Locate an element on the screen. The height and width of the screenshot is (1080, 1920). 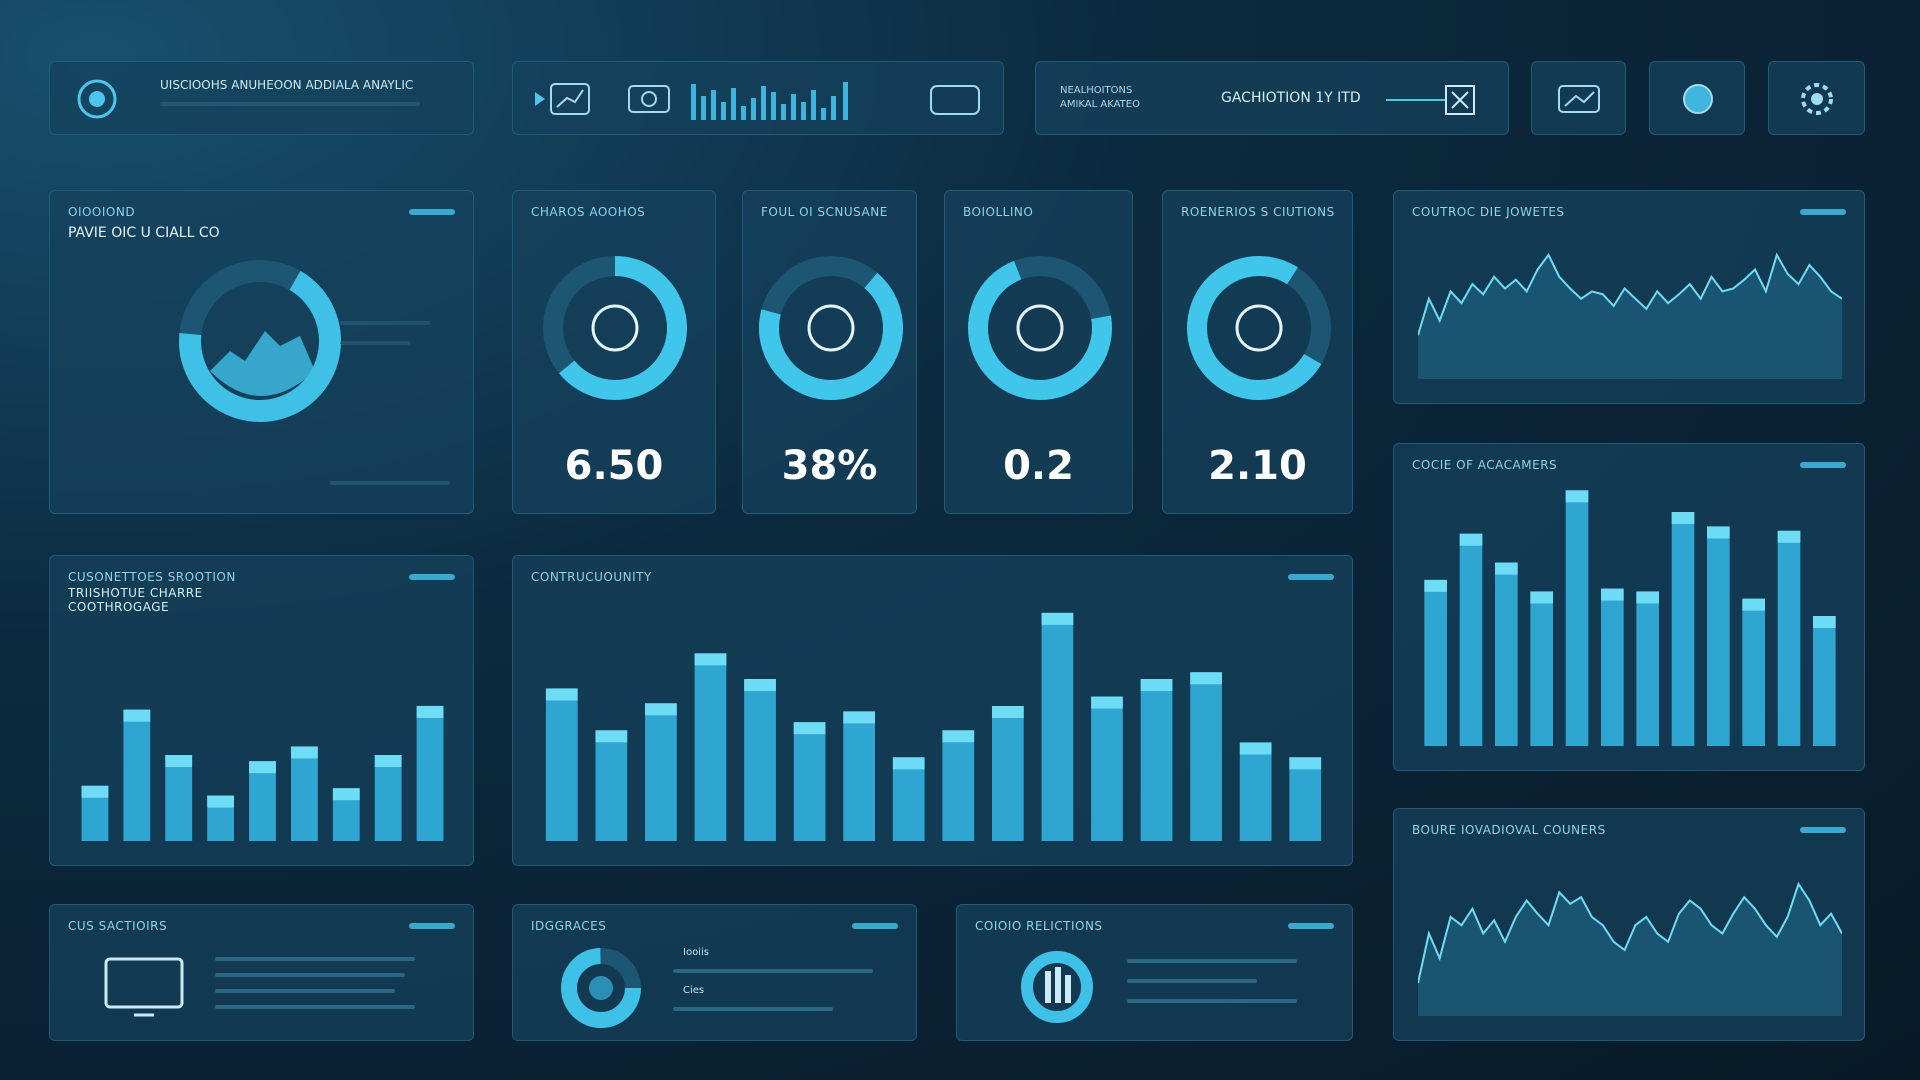
kpi-value: 2.10 is located at coordinates (1257, 466).